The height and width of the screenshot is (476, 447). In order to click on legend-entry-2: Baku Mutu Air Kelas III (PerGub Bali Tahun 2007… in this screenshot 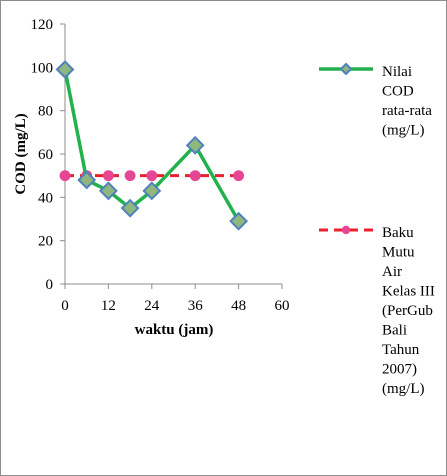, I will do `click(377, 311)`.